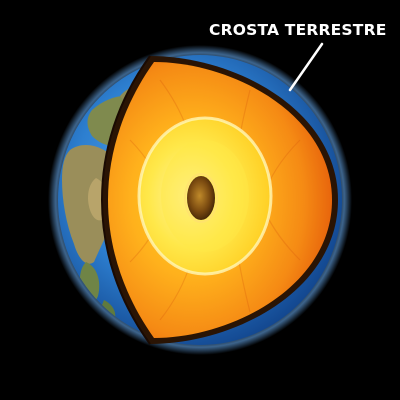 Image resolution: width=400 pixels, height=400 pixels. Describe the element at coordinates (201, 198) in the screenshot. I see `inner-core-layer` at that location.